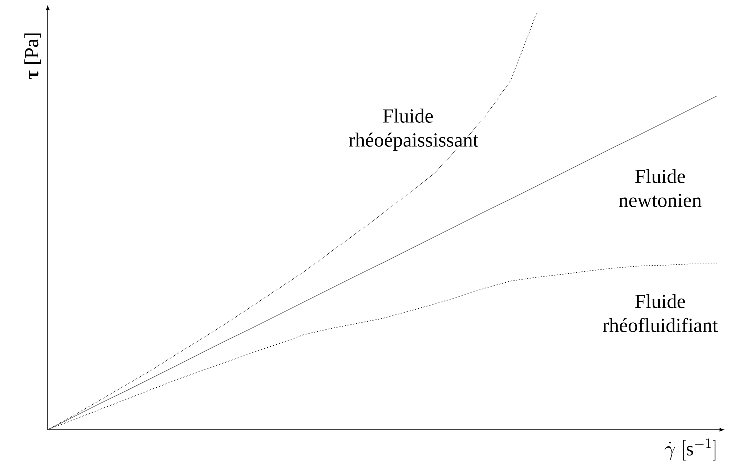 The image size is (733, 473). Describe the element at coordinates (33, 57) in the screenshot. I see `y-axis-title: τ [Pa]` at that location.